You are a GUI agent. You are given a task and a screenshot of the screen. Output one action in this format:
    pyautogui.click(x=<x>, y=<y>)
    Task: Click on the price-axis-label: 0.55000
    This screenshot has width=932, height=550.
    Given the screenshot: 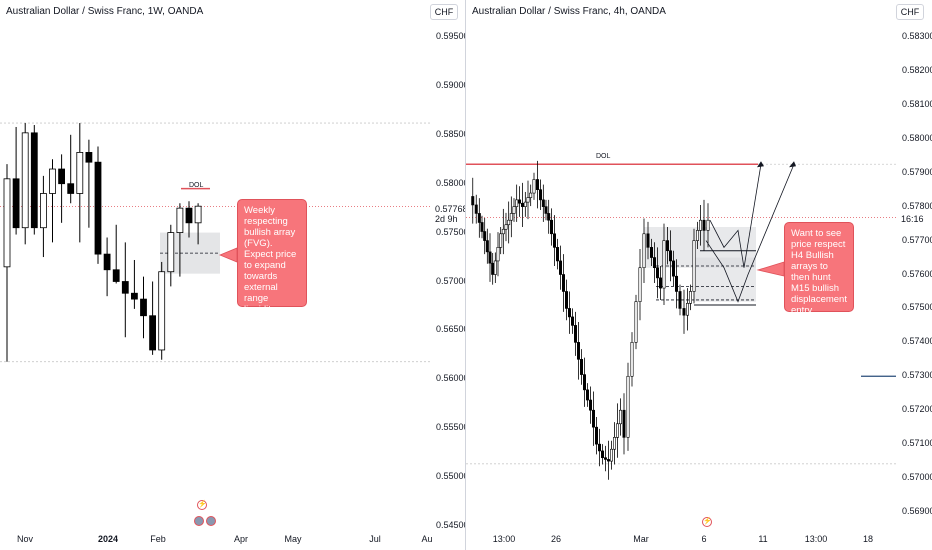 What is the action you would take?
    pyautogui.click(x=451, y=476)
    